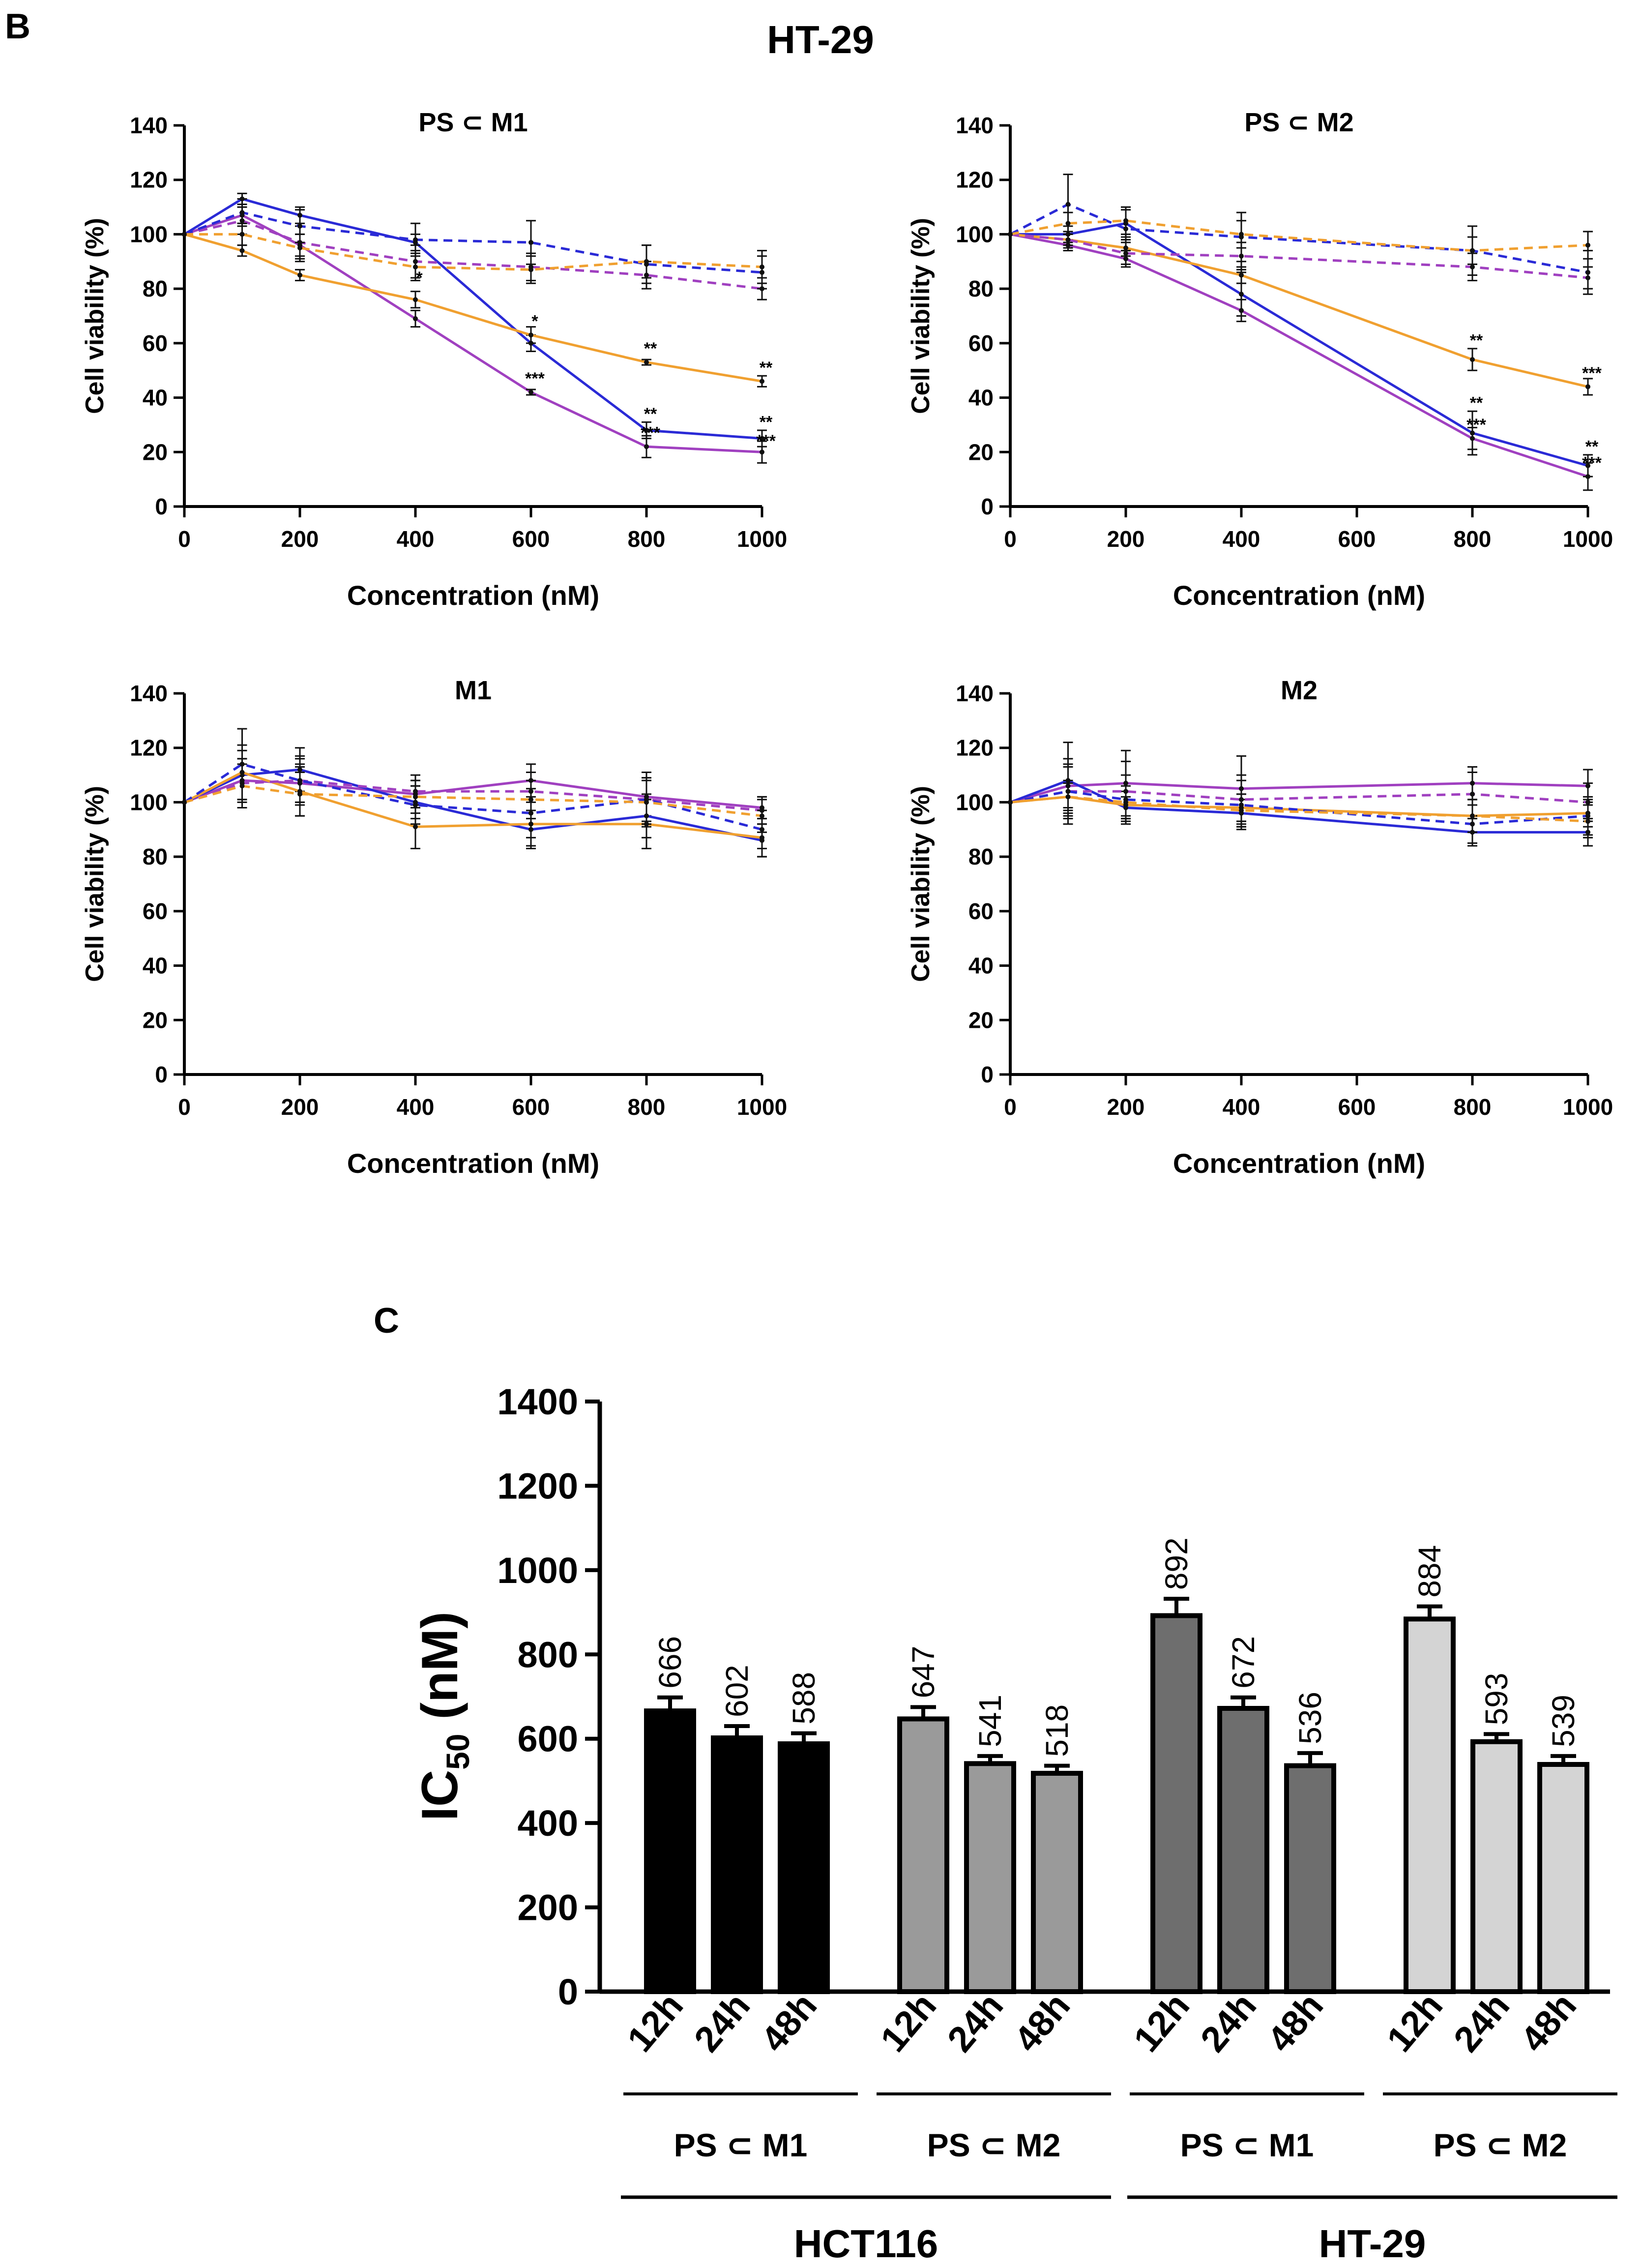  I want to click on y-tick-label: 400, so click(548, 1823).